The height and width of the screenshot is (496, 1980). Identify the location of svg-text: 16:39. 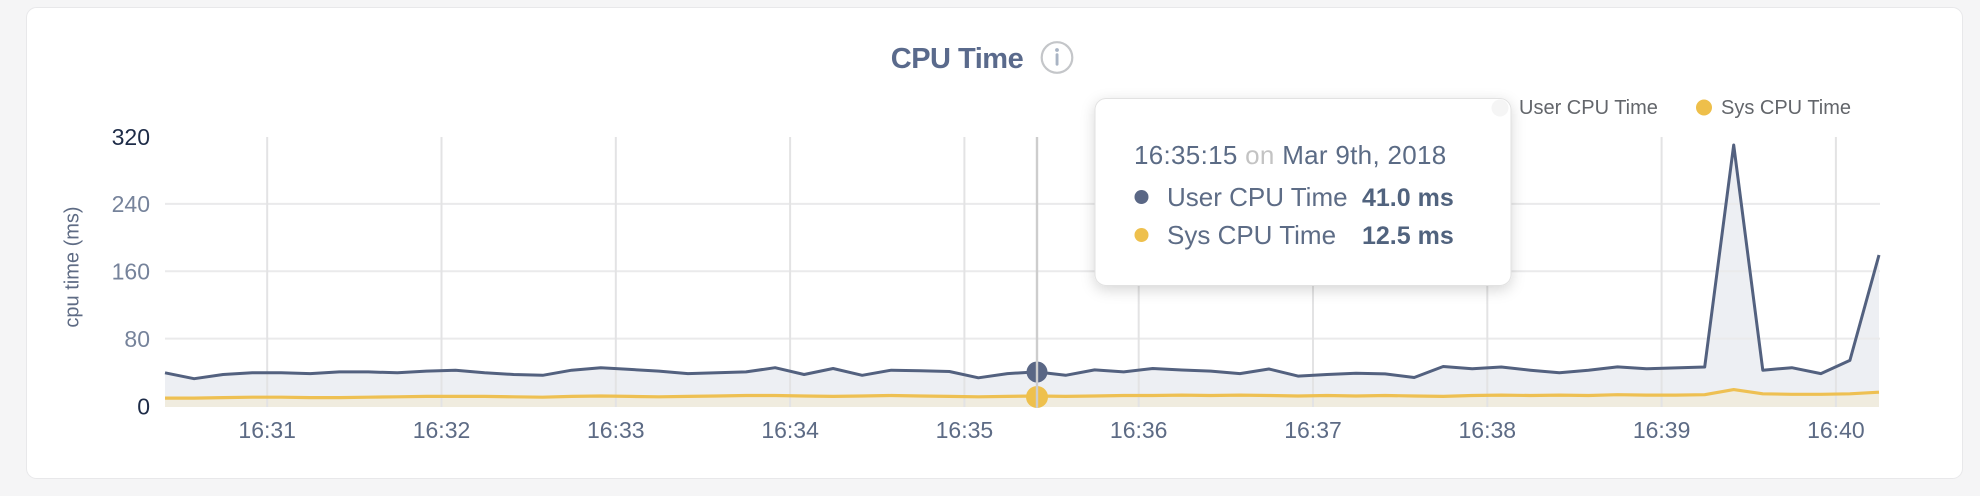
(1662, 430).